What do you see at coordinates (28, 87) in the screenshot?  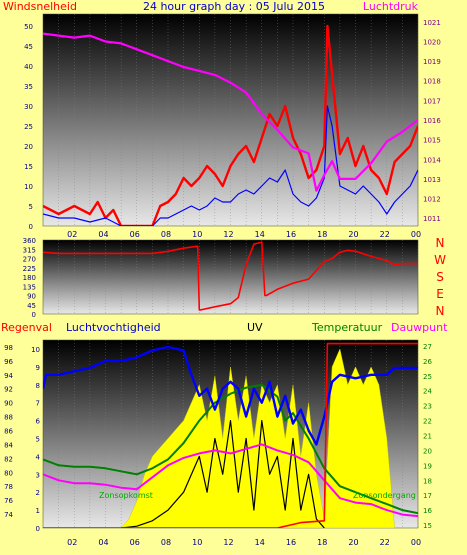 I see `y-tick-label: 35` at bounding box center [28, 87].